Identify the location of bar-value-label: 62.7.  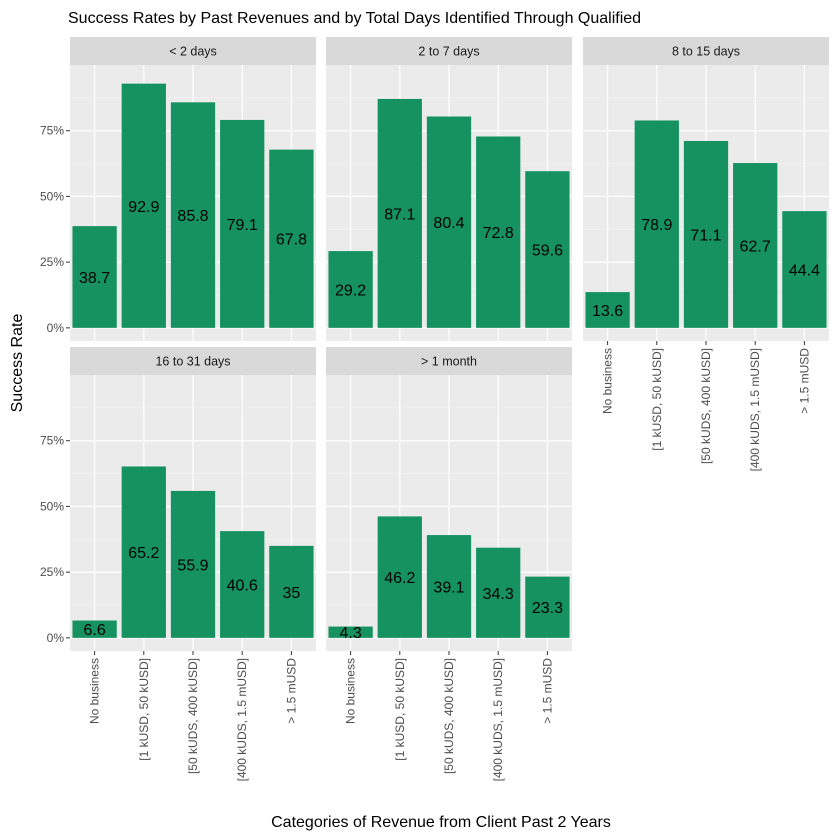
(755, 246).